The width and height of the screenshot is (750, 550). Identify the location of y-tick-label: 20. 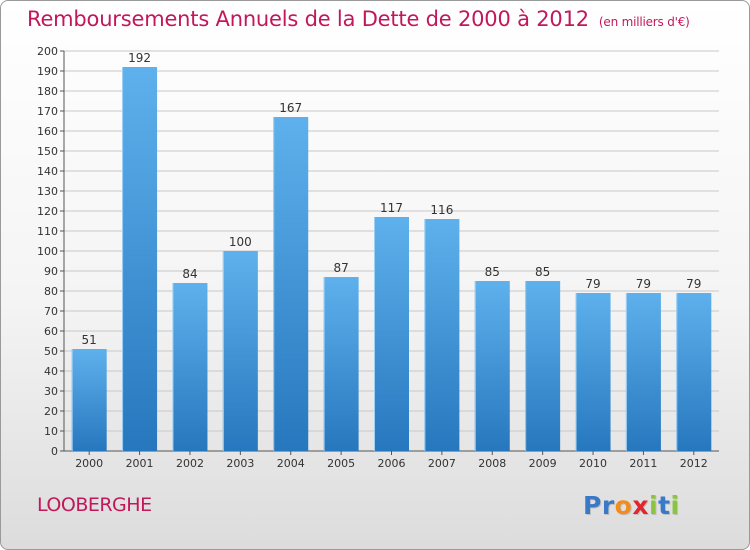
(51, 411).